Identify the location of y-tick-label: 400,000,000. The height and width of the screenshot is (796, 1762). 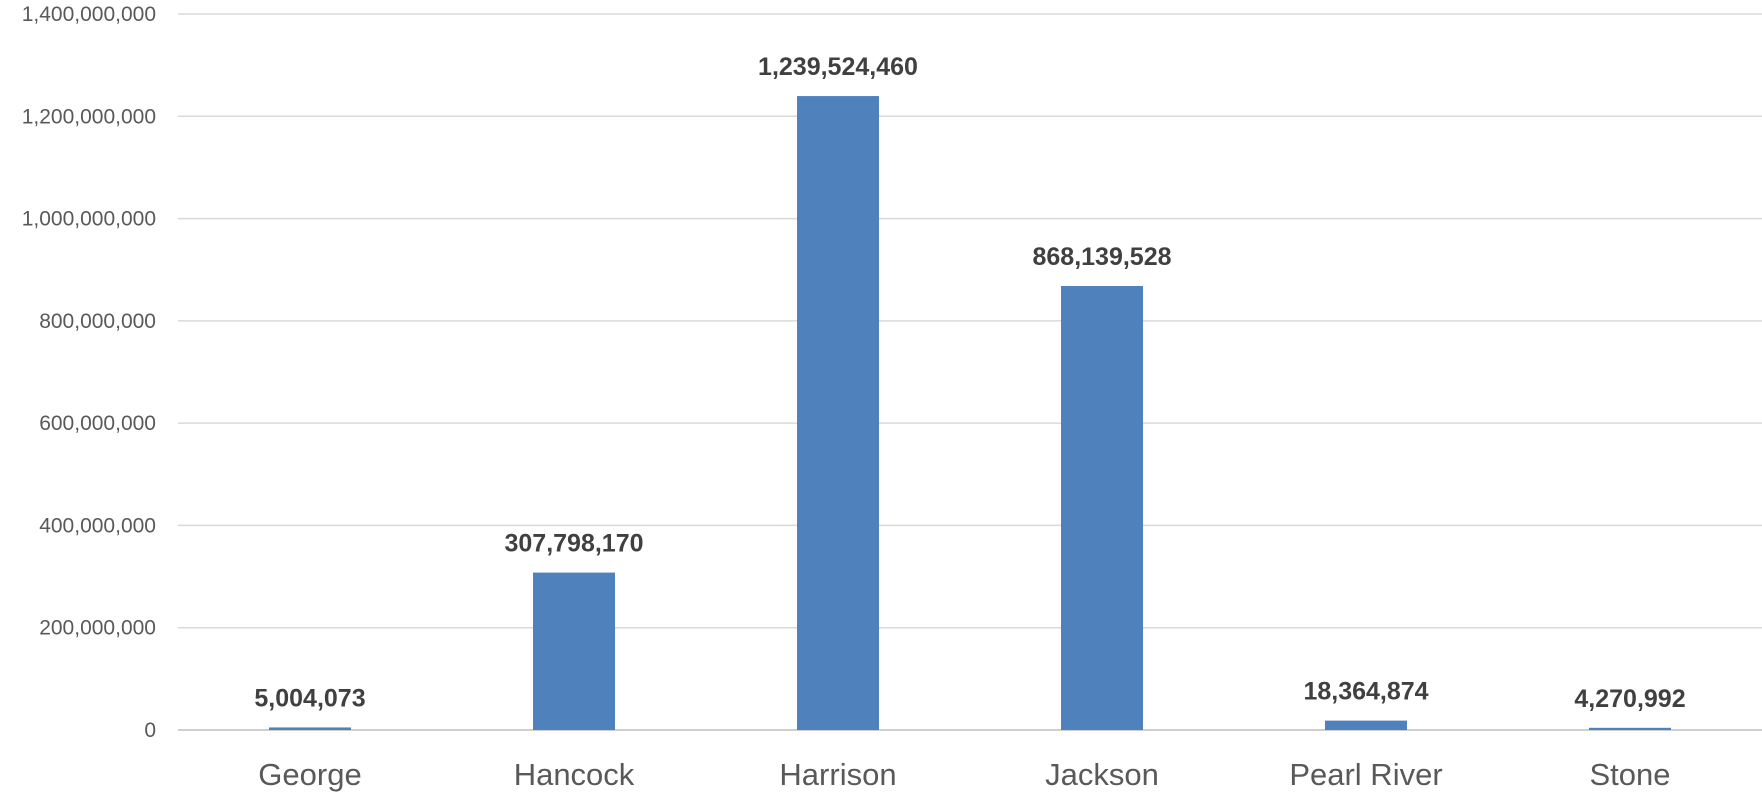
(97, 525).